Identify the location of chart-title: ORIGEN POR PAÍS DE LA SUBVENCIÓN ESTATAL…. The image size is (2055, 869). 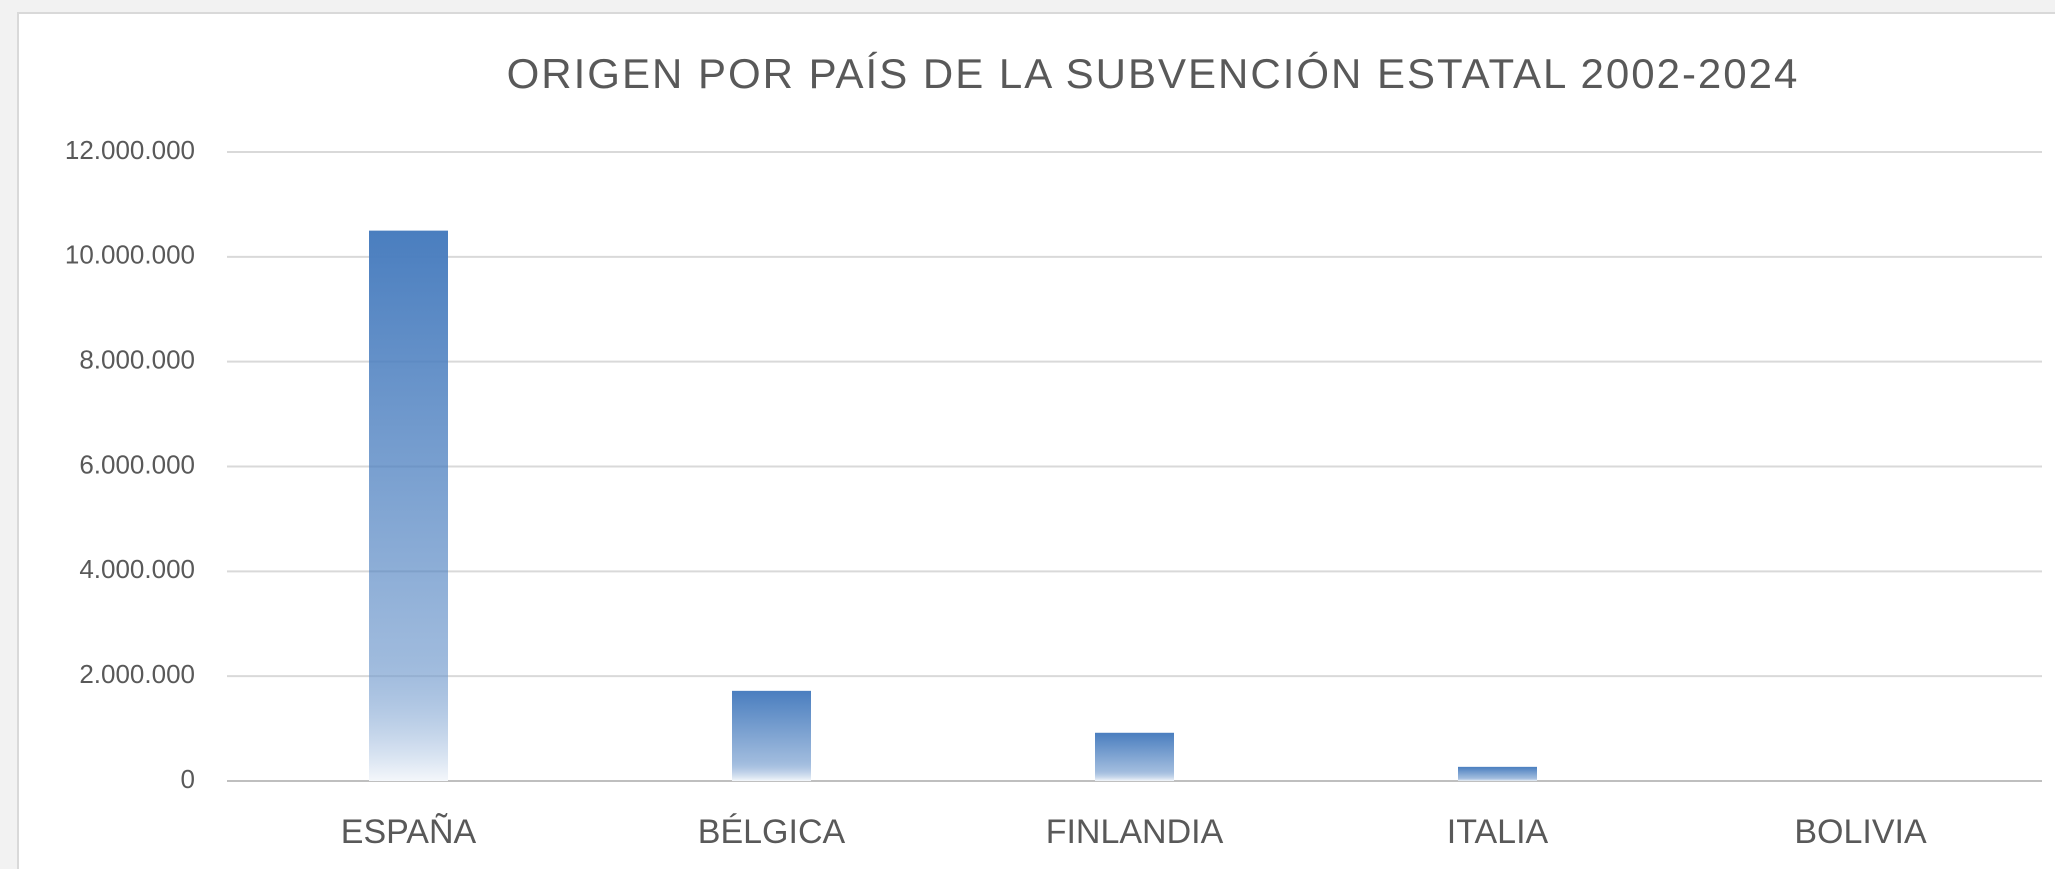
(1153, 73).